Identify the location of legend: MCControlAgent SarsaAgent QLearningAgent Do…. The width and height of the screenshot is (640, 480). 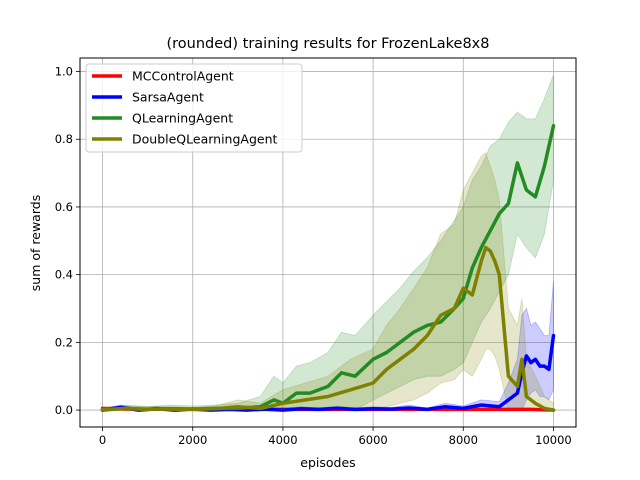
(194, 108).